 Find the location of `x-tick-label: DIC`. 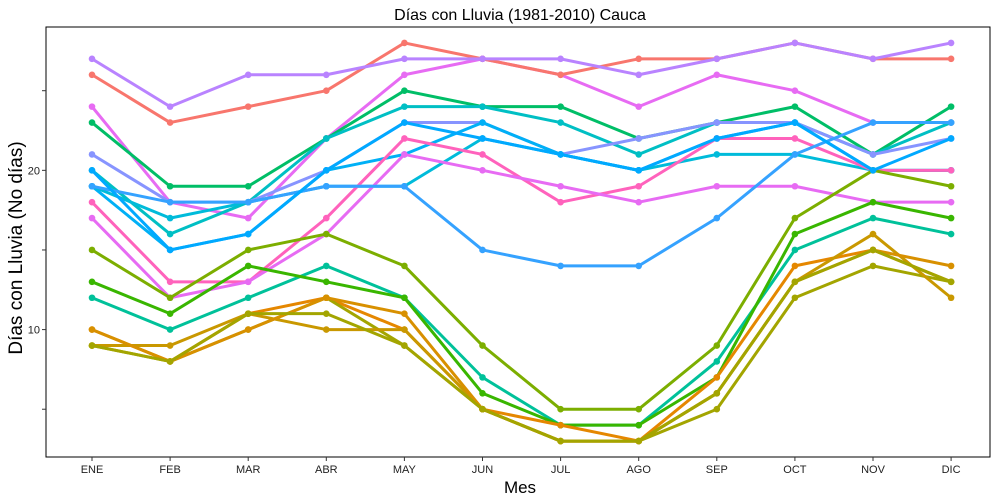

x-tick-label: DIC is located at coordinates (951, 470).